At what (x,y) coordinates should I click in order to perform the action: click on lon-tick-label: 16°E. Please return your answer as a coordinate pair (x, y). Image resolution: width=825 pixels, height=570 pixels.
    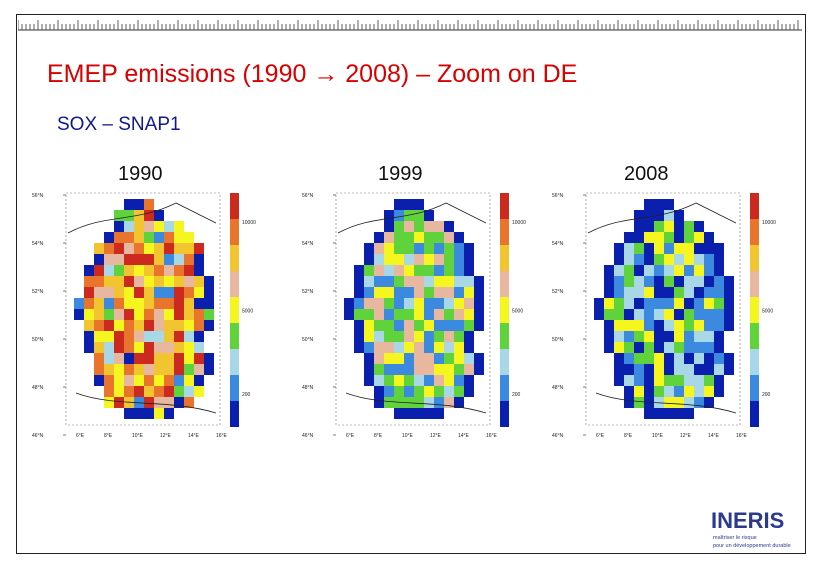
    Looking at the image, I should click on (222, 436).